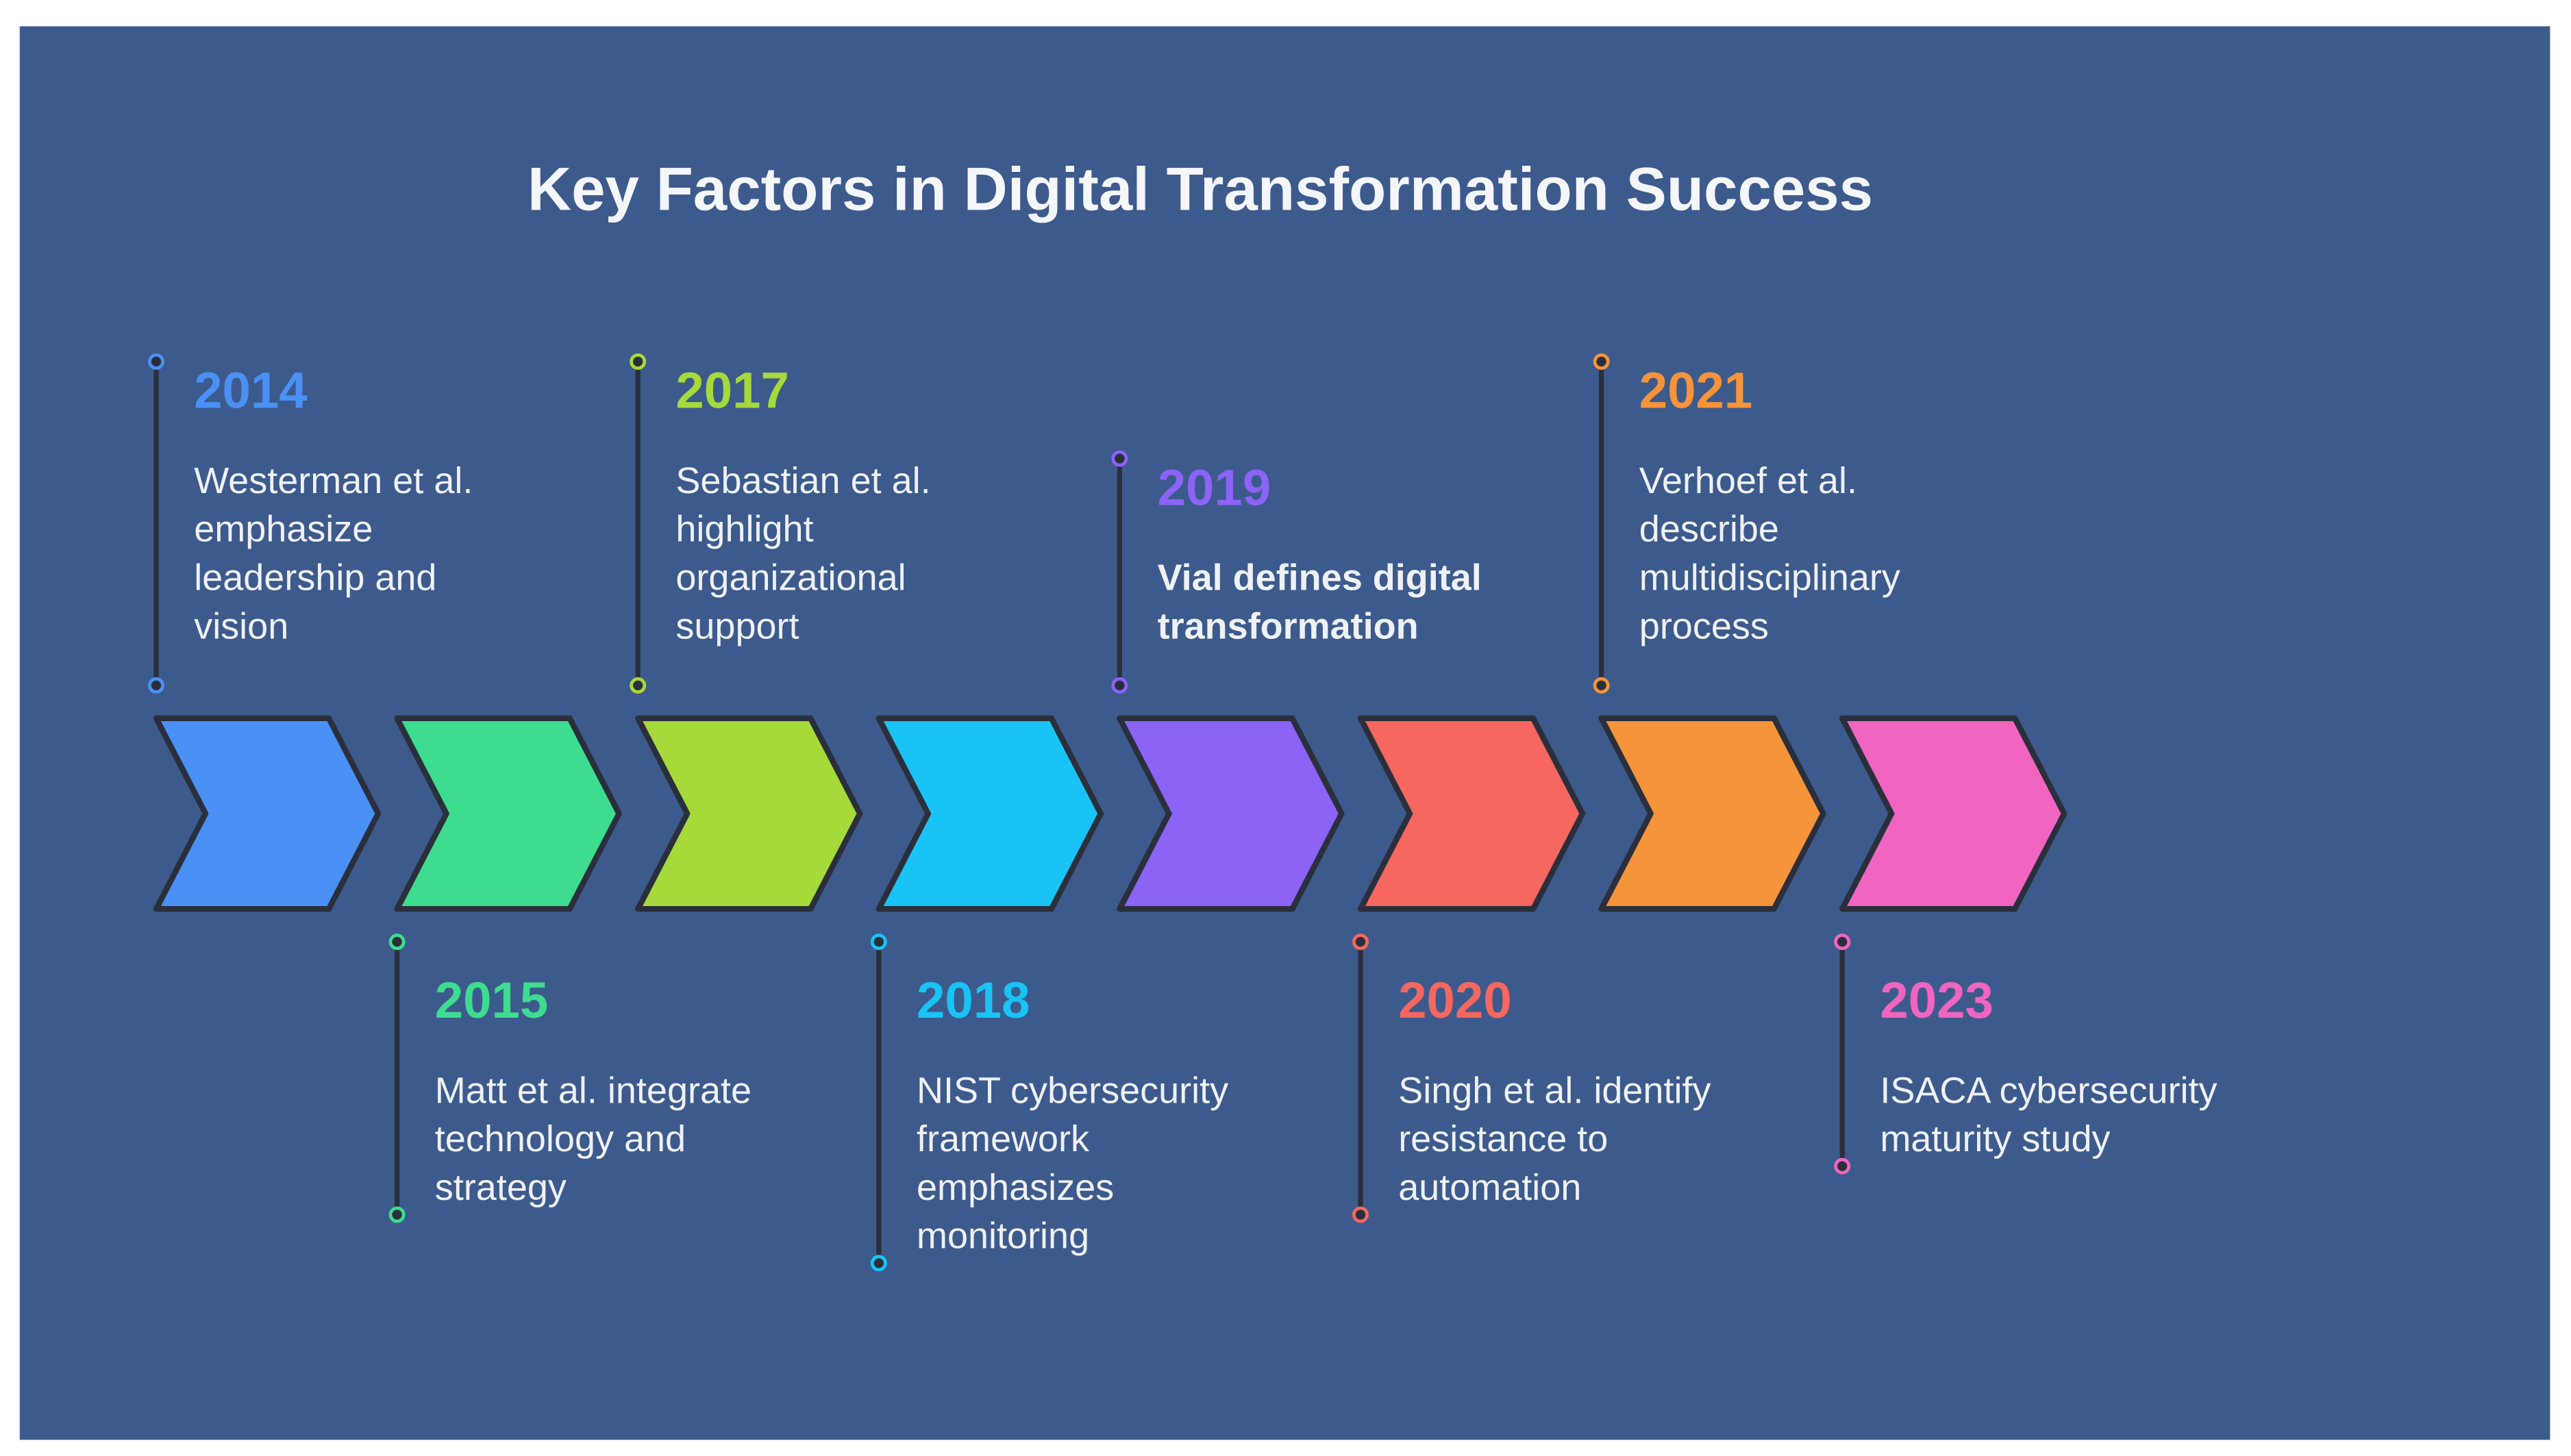  What do you see at coordinates (1709, 529) in the screenshot?
I see `event-description: describe` at bounding box center [1709, 529].